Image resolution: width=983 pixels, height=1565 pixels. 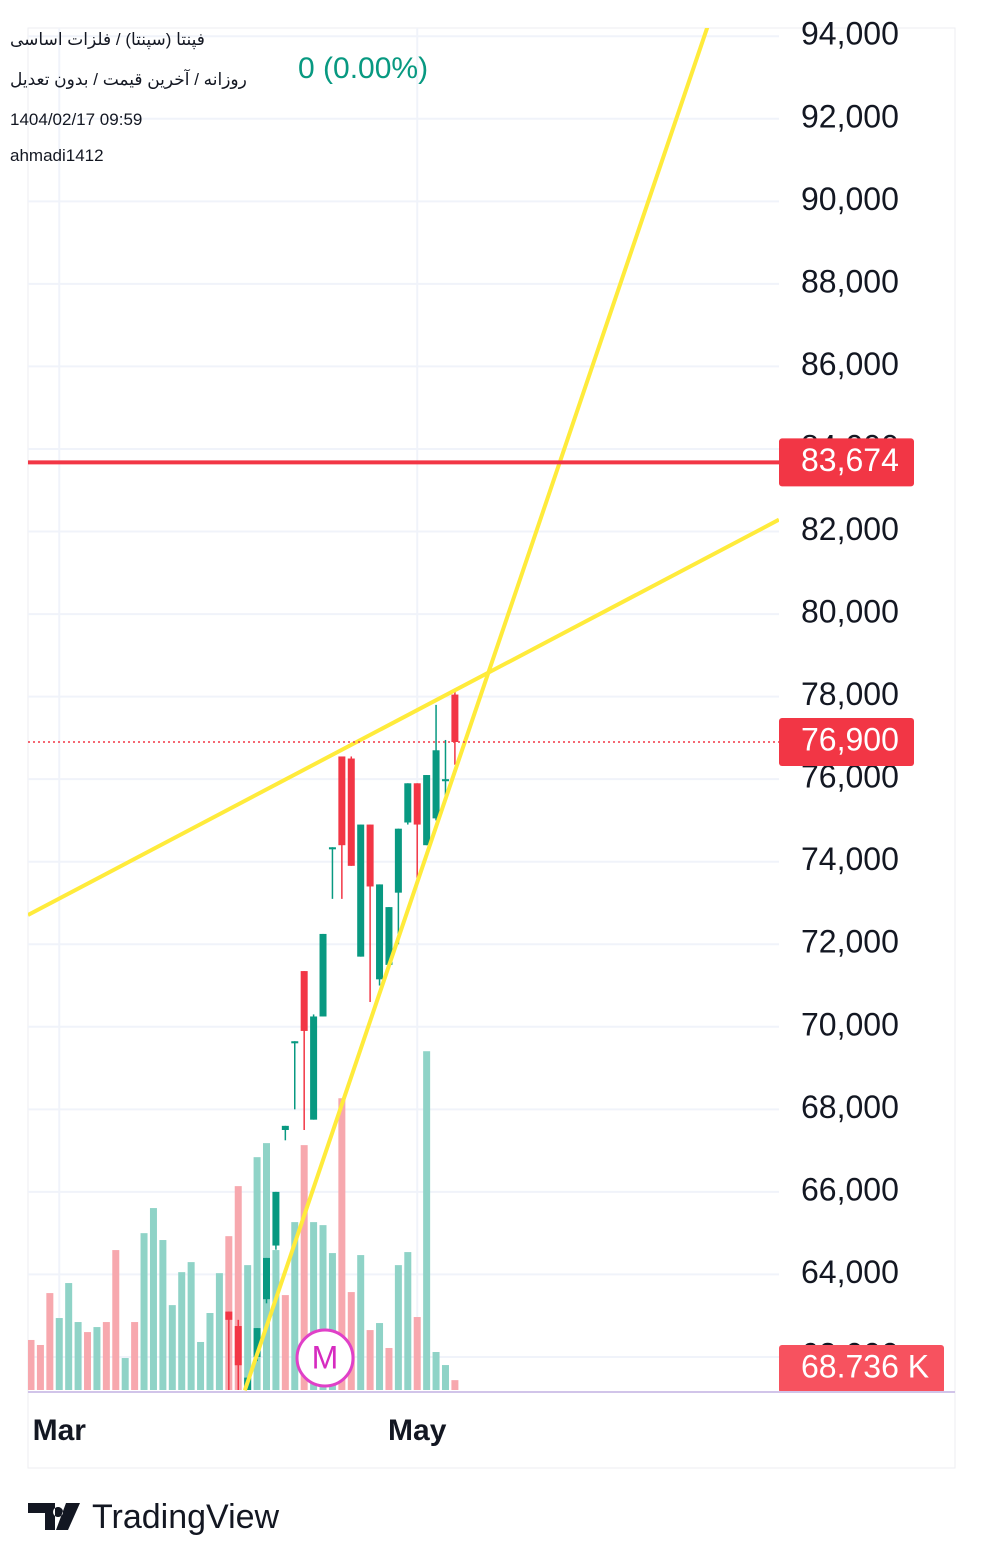 What do you see at coordinates (850, 281) in the screenshot?
I see `y-tick-label: 88,000` at bounding box center [850, 281].